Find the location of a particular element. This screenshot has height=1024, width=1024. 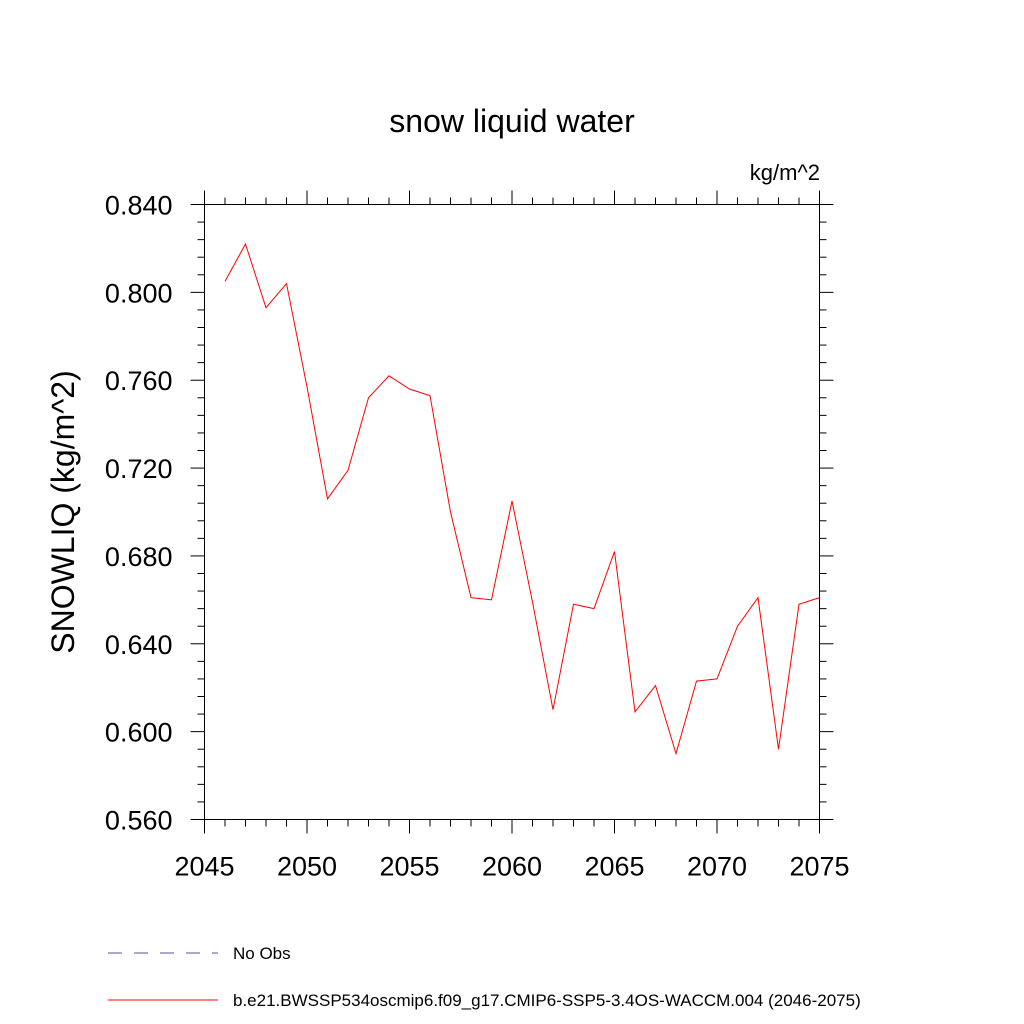

x-tick-label: 2060 is located at coordinates (512, 867).